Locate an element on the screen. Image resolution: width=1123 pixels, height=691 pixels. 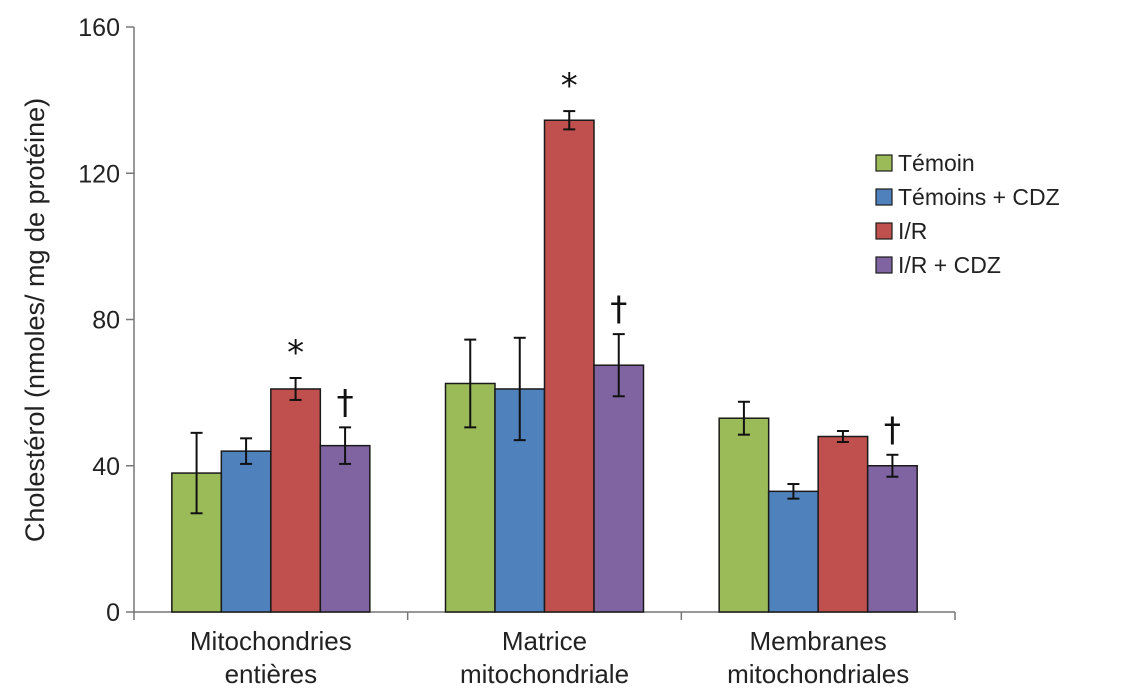
y-tick-label: 40 is located at coordinates (106, 467).